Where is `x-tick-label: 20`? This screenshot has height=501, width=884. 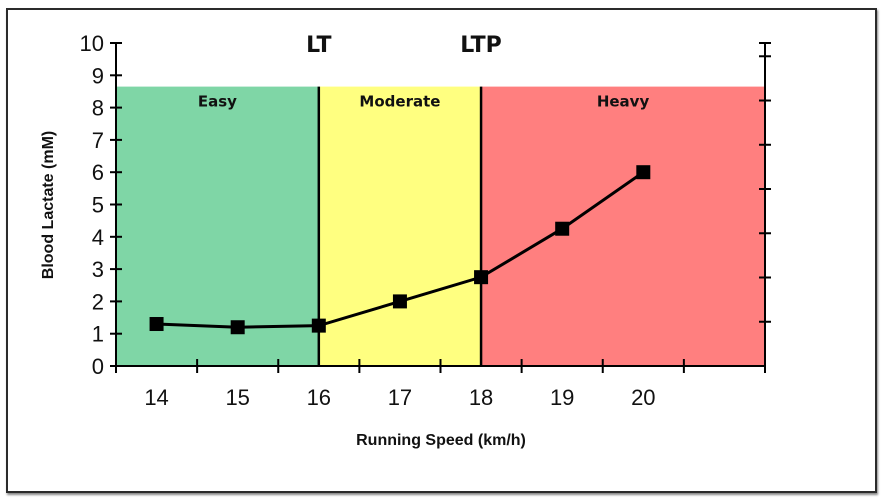 x-tick-label: 20 is located at coordinates (643, 397).